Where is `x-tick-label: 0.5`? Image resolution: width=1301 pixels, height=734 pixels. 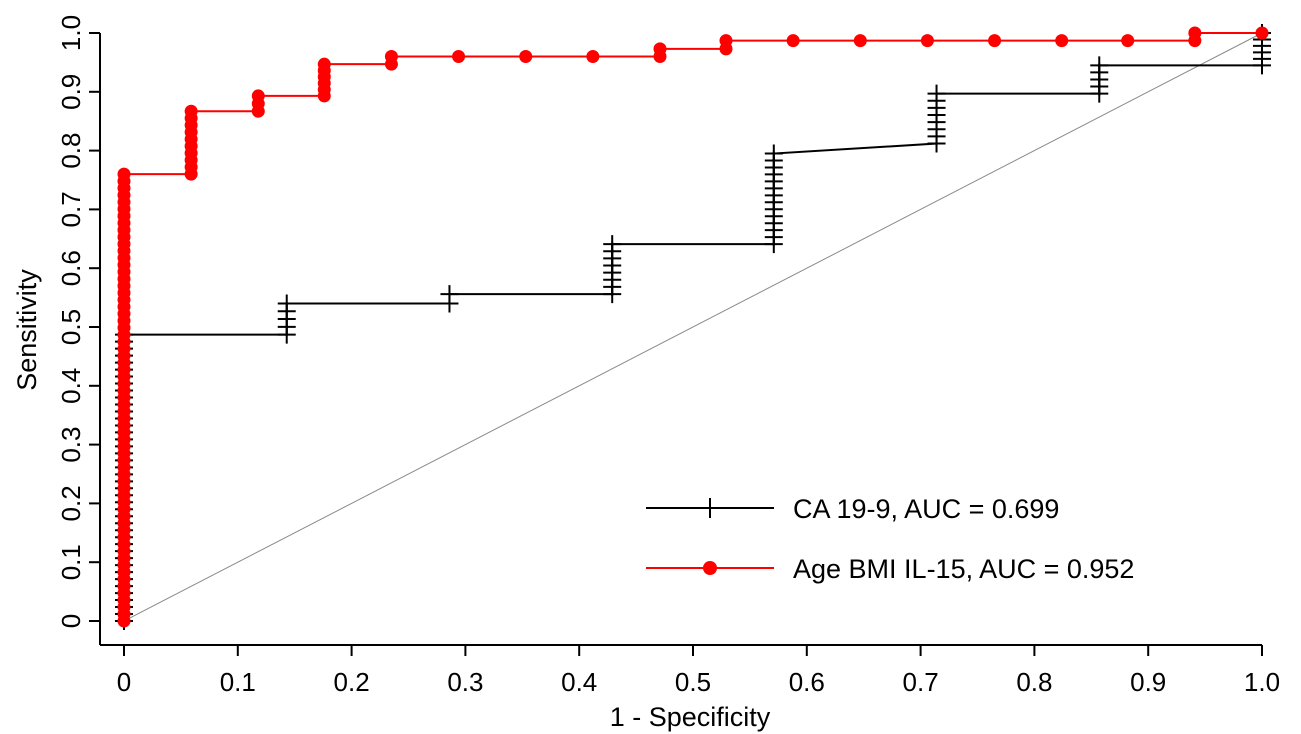
x-tick-label: 0.5 is located at coordinates (693, 682).